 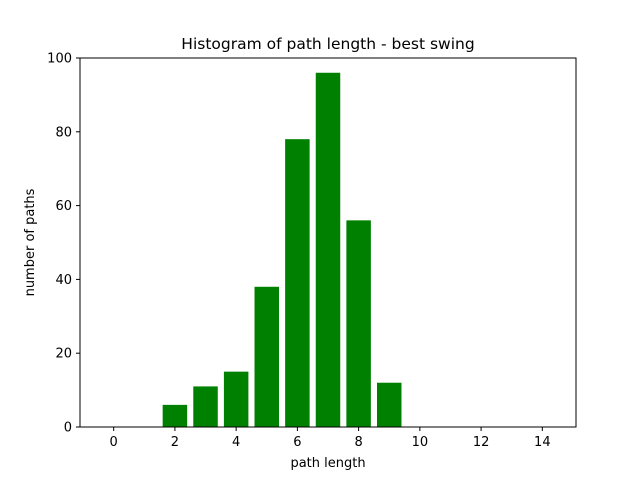 What do you see at coordinates (236, 442) in the screenshot?
I see `x-tick-label: 4` at bounding box center [236, 442].